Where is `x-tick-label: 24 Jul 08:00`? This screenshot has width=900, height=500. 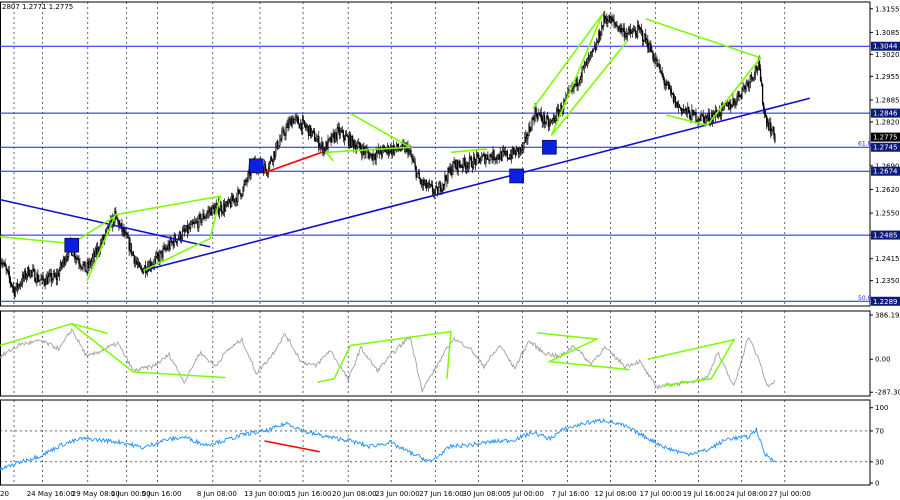
x-tick-label: 24 Jul 08:00 is located at coordinates (747, 494).